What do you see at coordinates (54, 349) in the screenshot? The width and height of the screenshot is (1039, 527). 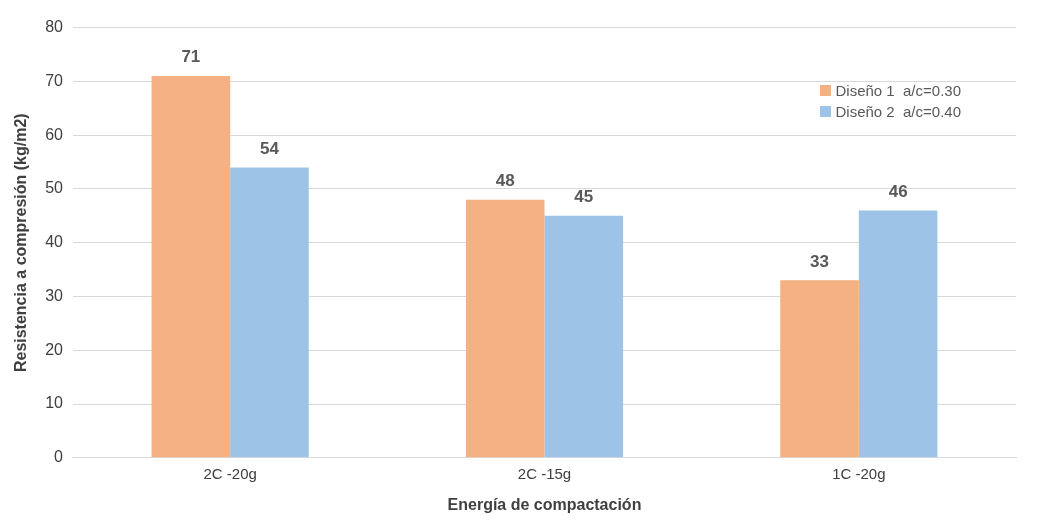 I see `y-tick-label: 20` at bounding box center [54, 349].